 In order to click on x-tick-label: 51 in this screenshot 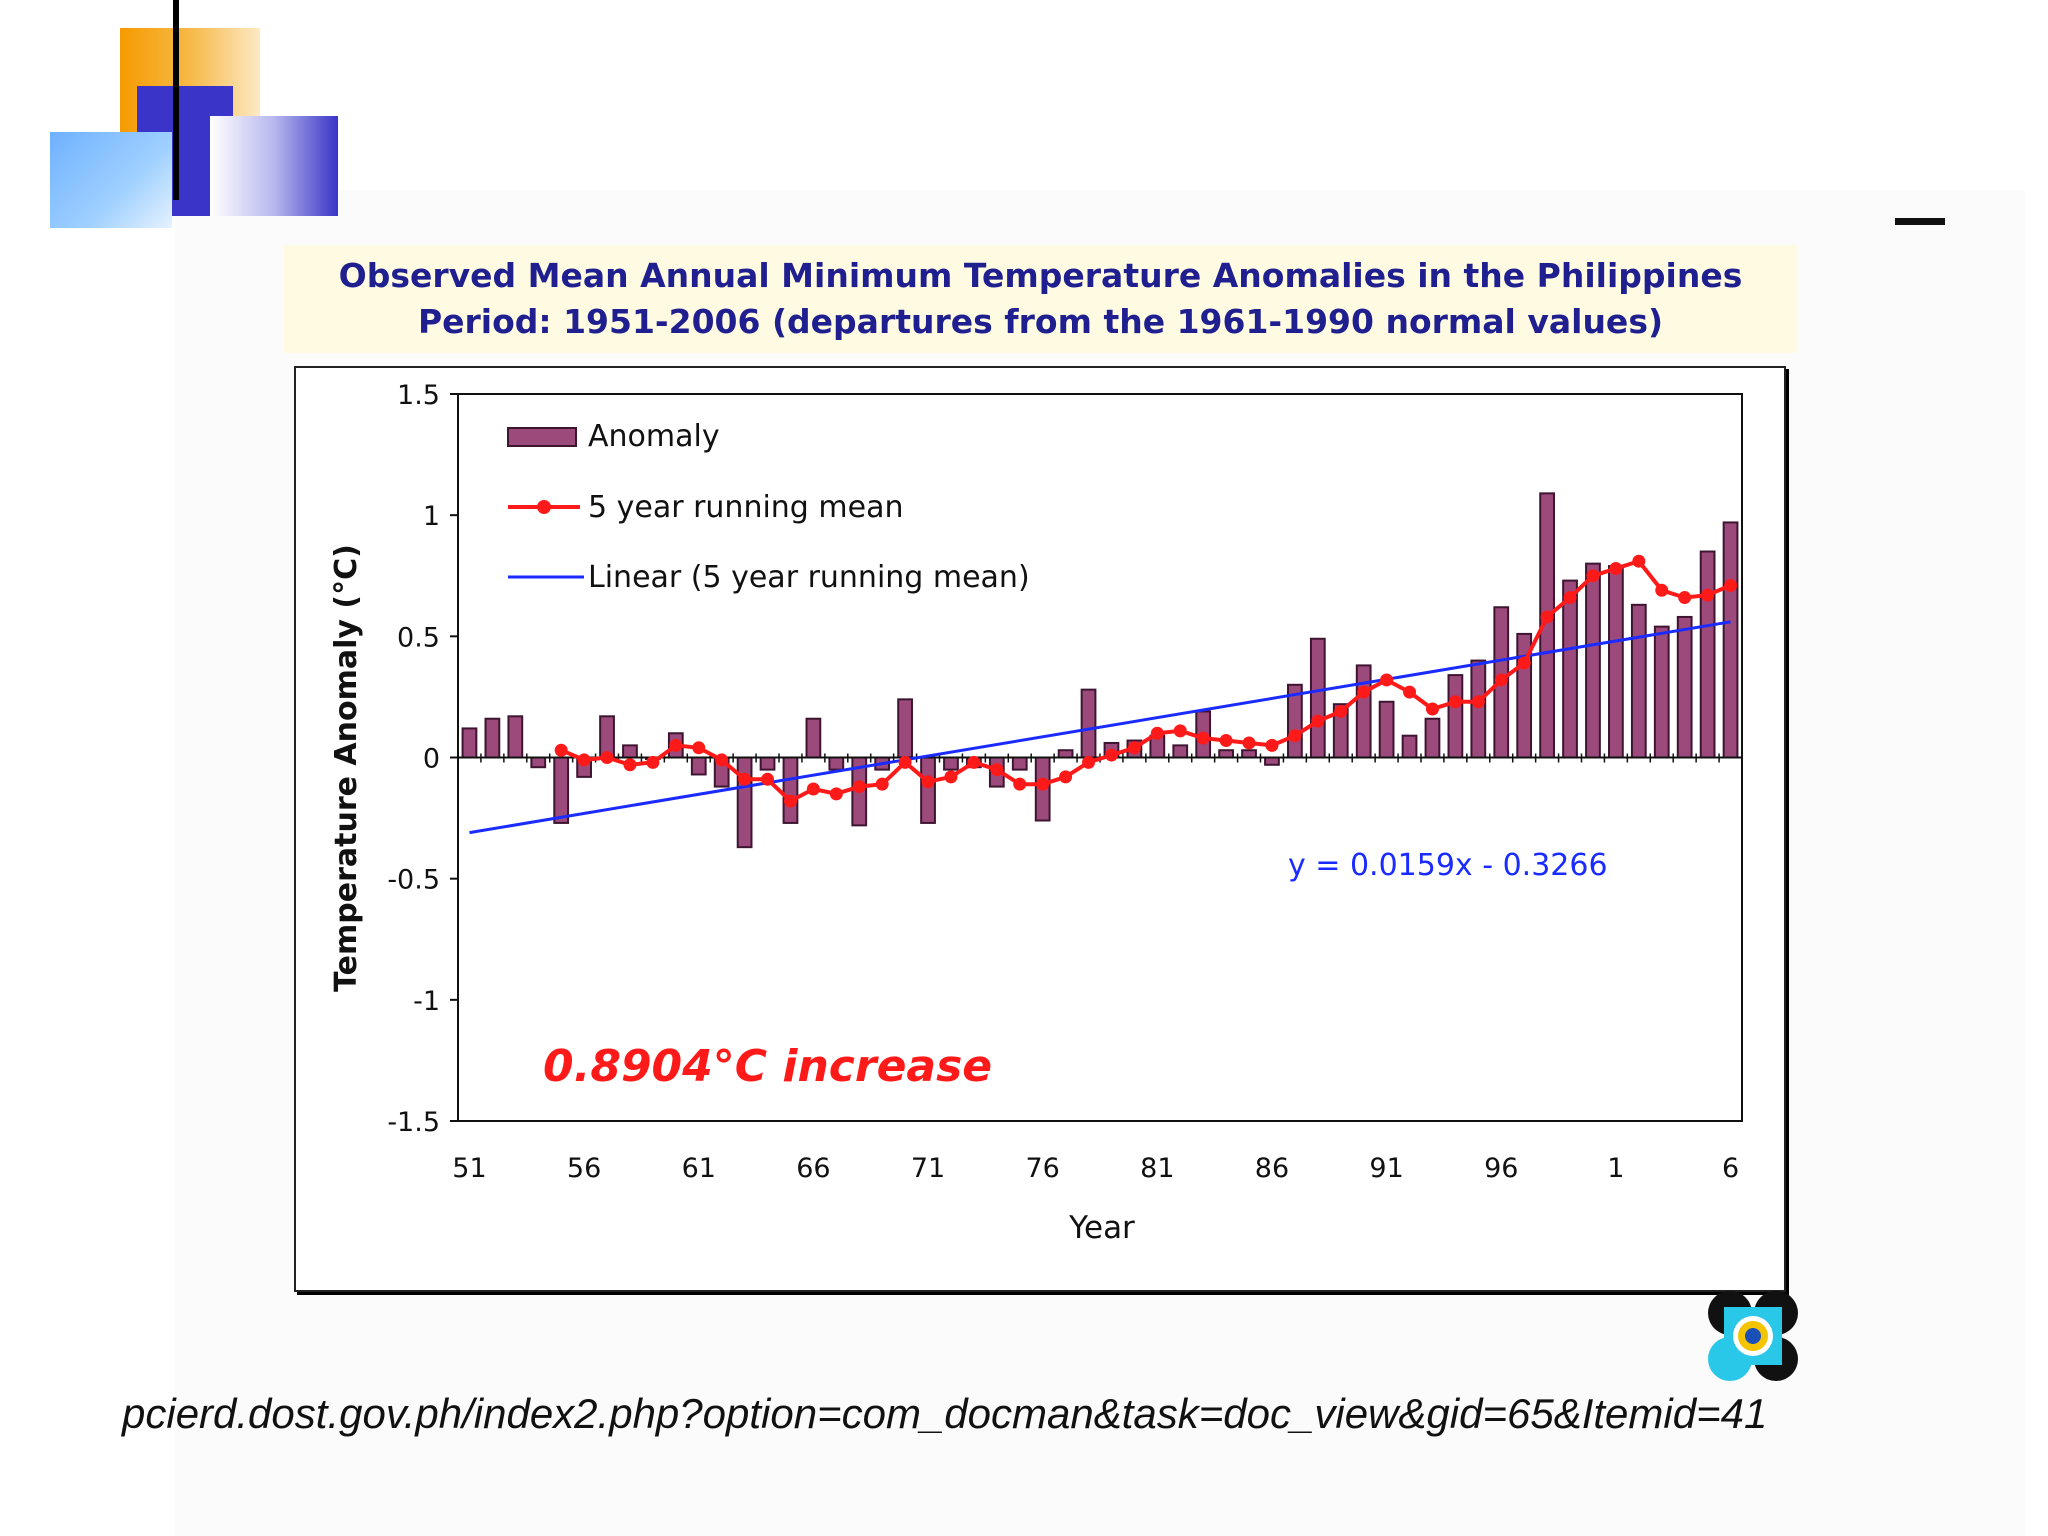, I will do `click(469, 1168)`.